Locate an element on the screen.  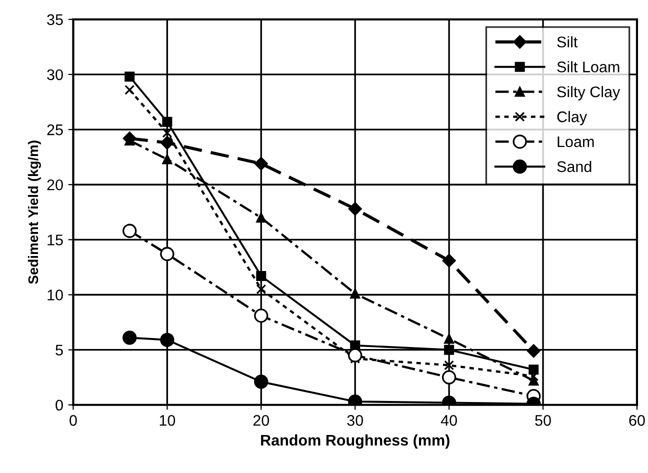
x-tick-label: 20 is located at coordinates (261, 420).